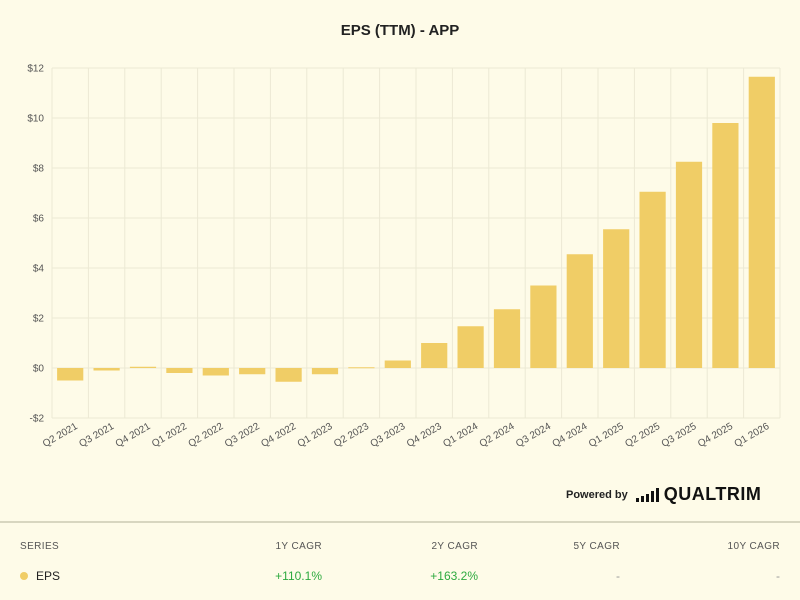 Image resolution: width=800 pixels, height=600 pixels. Describe the element at coordinates (400, 522) in the screenshot. I see `table-divider` at that location.